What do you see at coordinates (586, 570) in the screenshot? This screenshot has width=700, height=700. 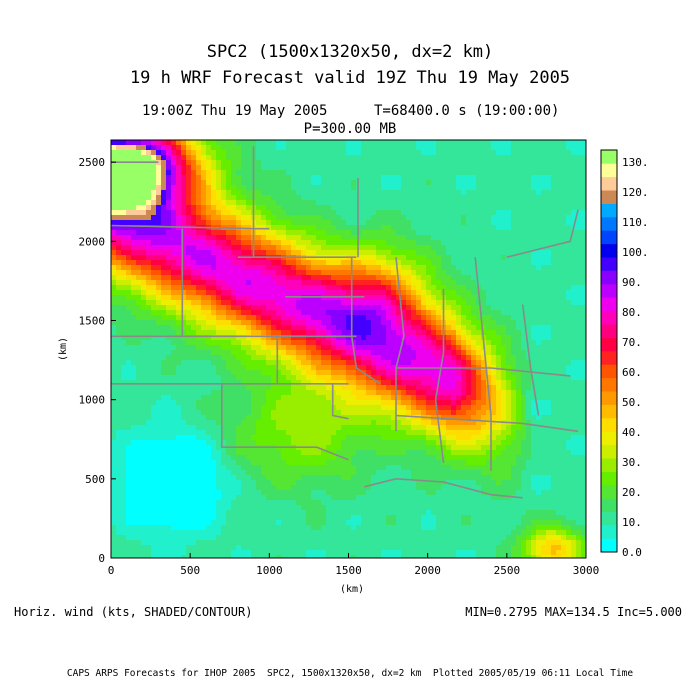 I see `x-tick-label: 3000` at bounding box center [586, 570].